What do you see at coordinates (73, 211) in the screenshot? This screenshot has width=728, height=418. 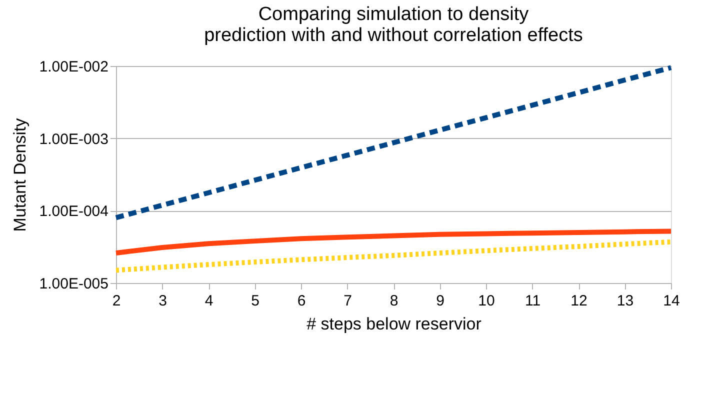 I see `y-tick-label: 1.00E-004` at bounding box center [73, 211].